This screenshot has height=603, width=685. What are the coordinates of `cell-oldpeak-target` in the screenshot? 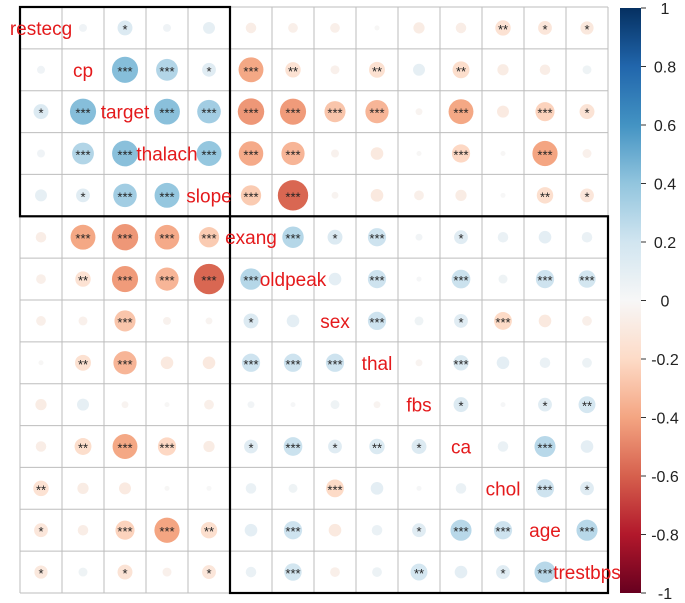 It's located at (125, 279).